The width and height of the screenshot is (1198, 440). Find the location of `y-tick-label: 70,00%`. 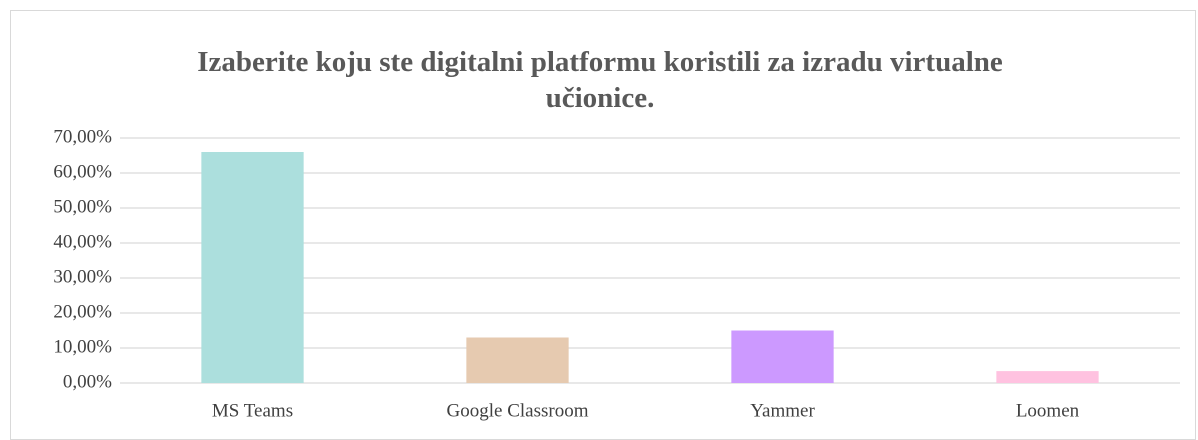

y-tick-label: 70,00% is located at coordinates (82, 136).